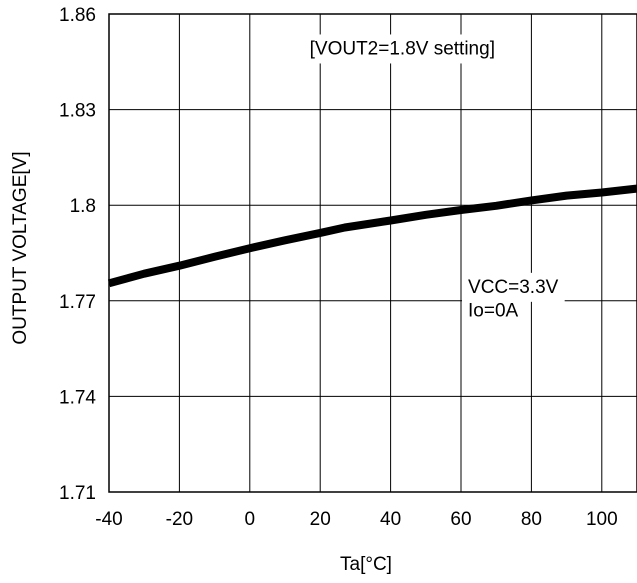 This screenshot has width=637, height=583. What do you see at coordinates (20, 247) in the screenshot?
I see `y-axis-label: OUTPUT VOLTAGE[V]` at bounding box center [20, 247].